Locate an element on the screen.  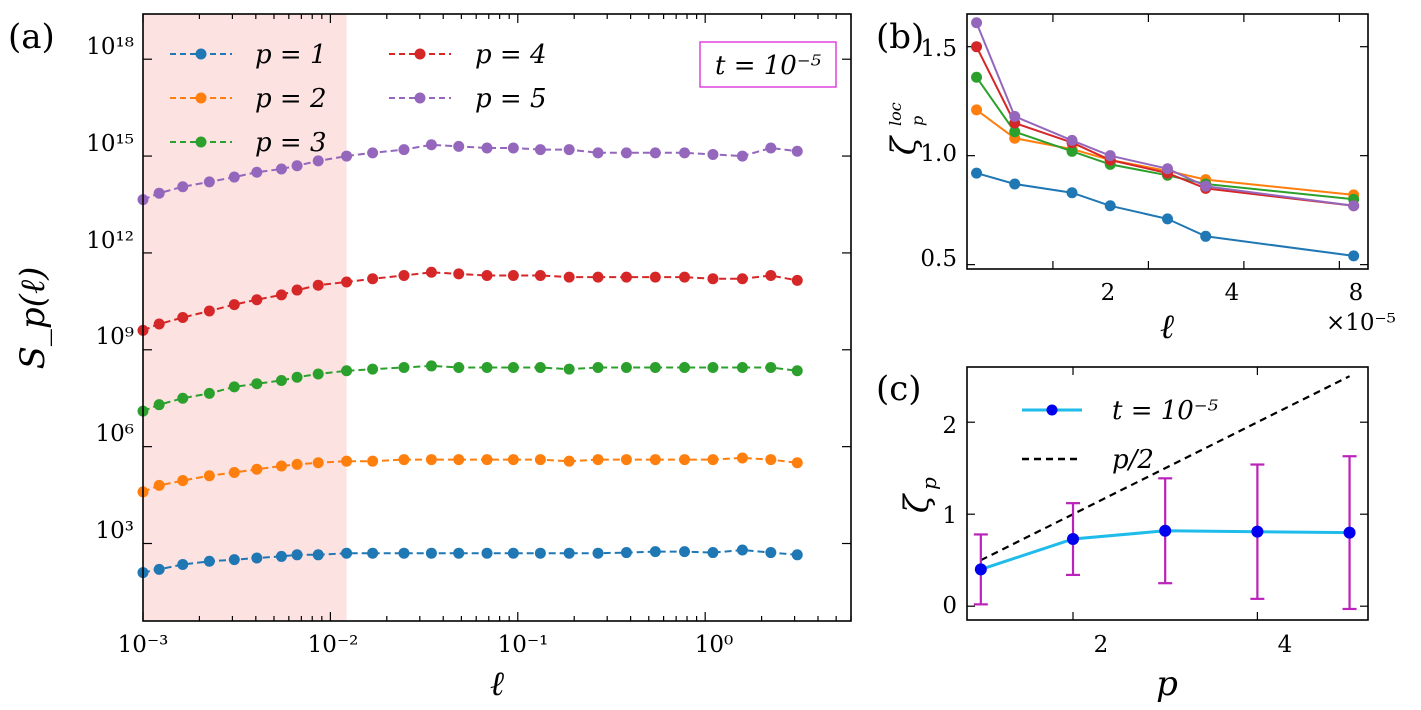
panel-c-ticks is located at coordinates (1167, 493).